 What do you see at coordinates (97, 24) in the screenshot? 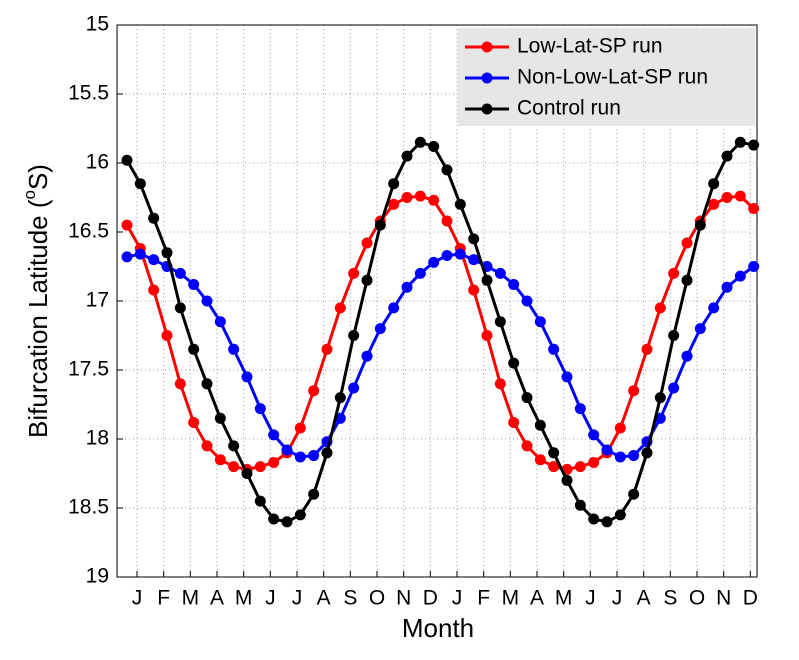
I see `y-tick-label: 15` at bounding box center [97, 24].